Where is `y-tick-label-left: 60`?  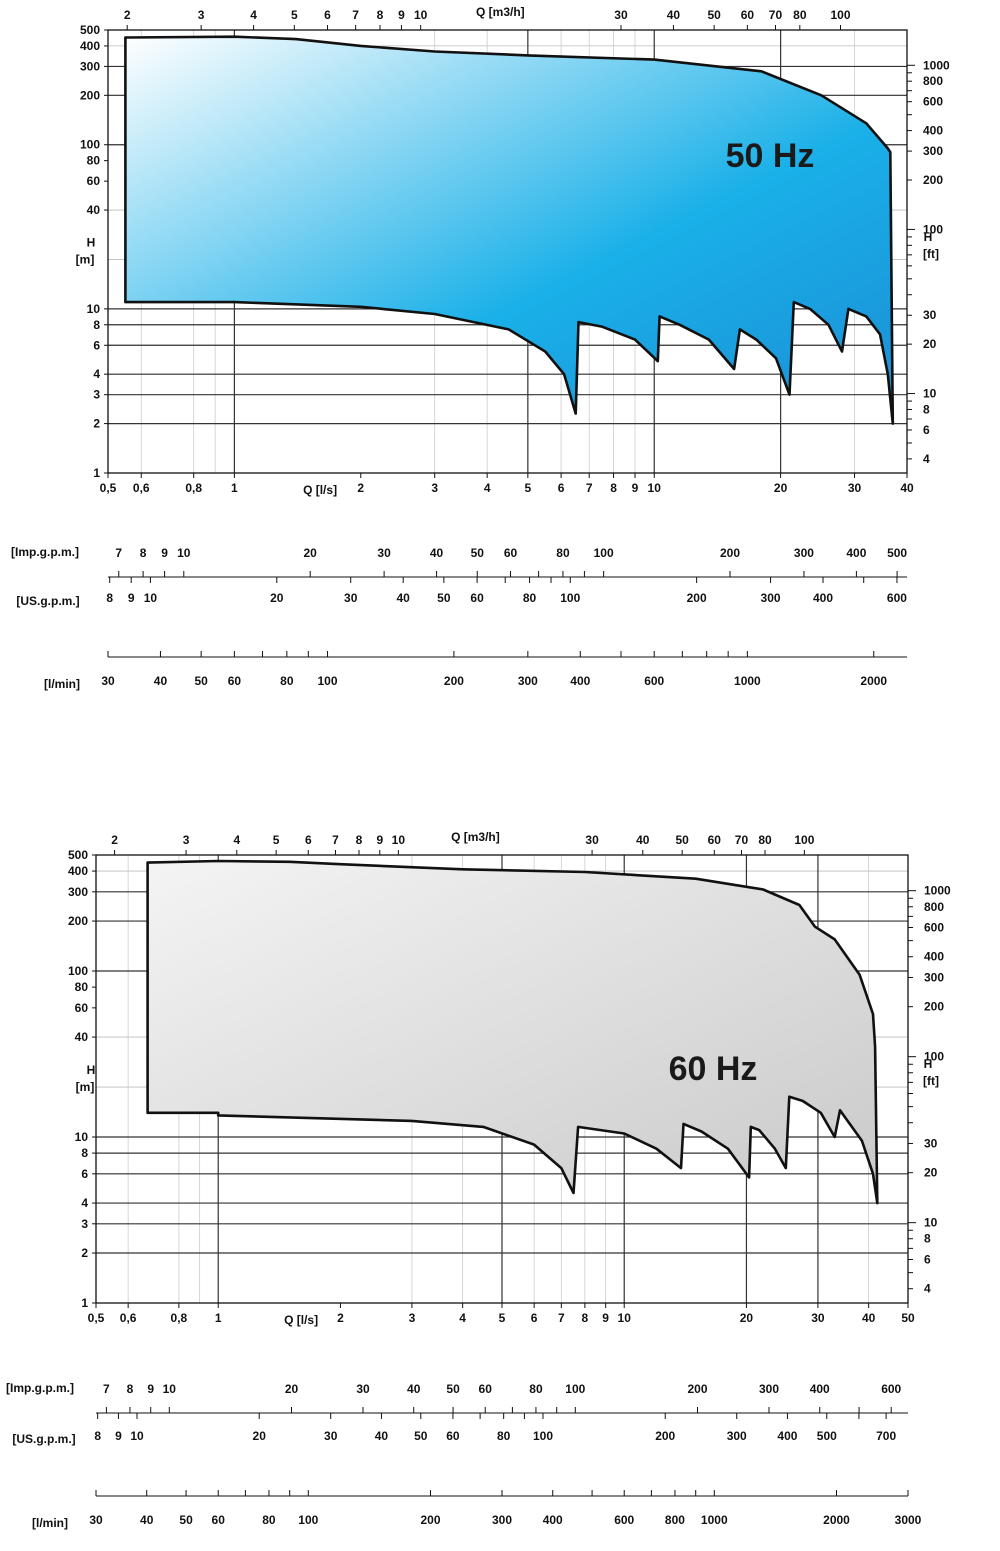
y-tick-label-left: 60 is located at coordinates (94, 181).